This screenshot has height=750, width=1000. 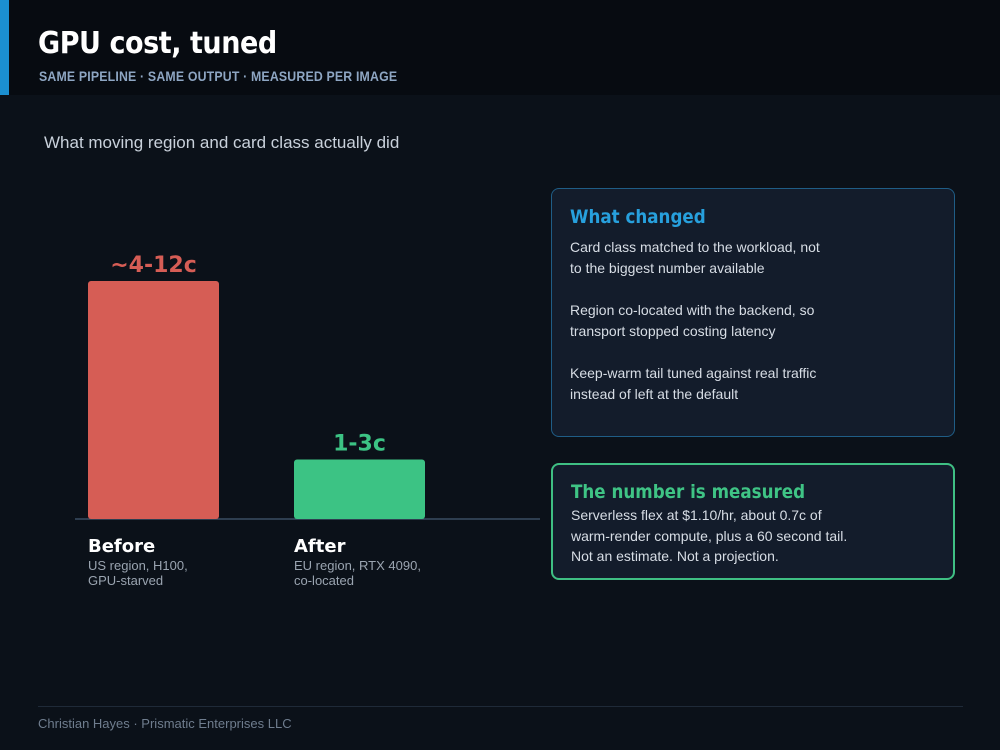 I want to click on category-description-after: co-located, so click(x=324, y=580).